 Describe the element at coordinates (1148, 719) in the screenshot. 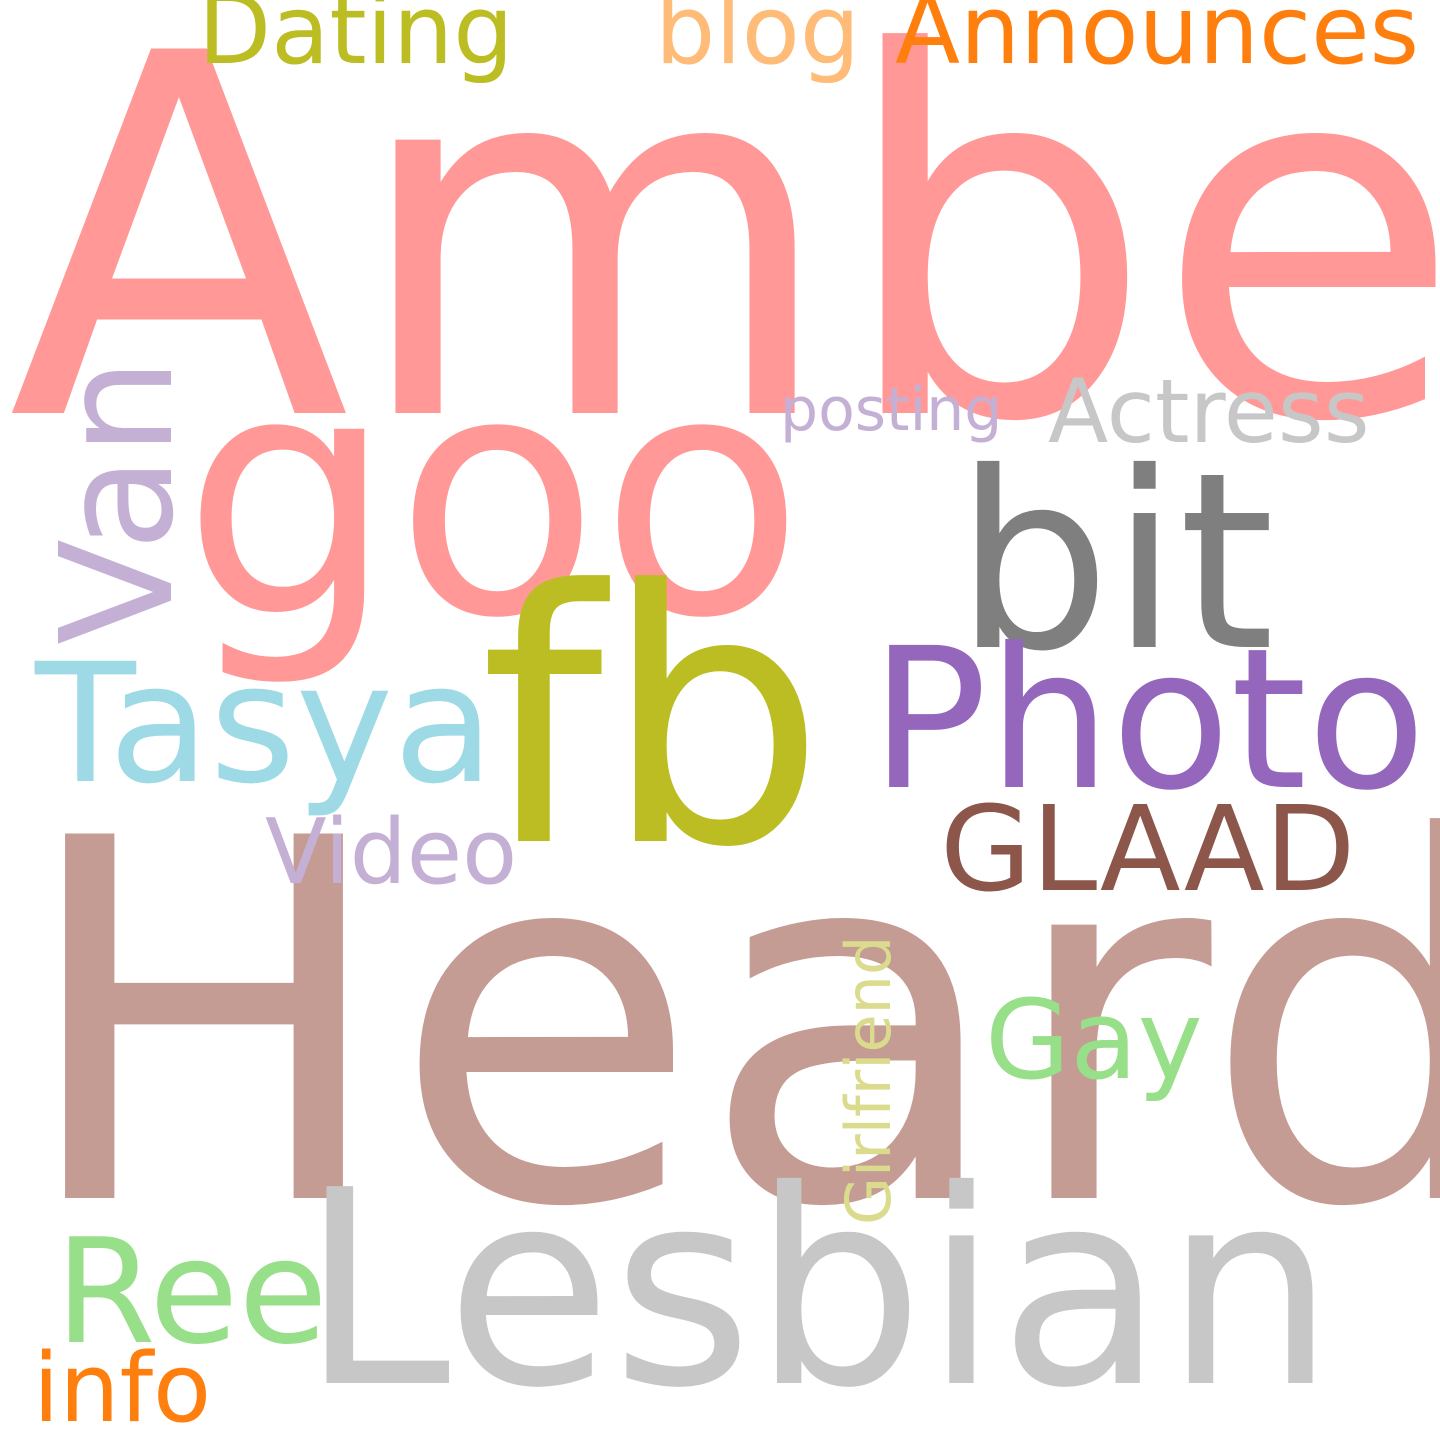

I see `word-photo: Photo` at that location.